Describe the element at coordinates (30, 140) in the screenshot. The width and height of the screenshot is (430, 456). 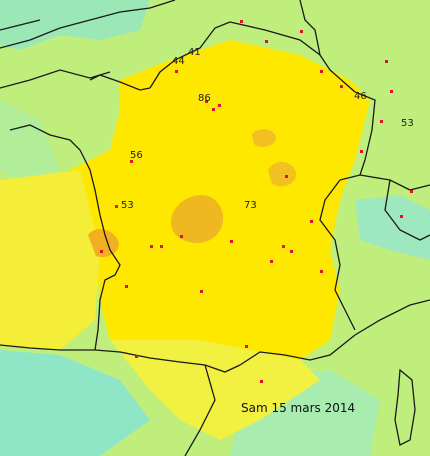
I see `low-zone-atlantic` at that location.